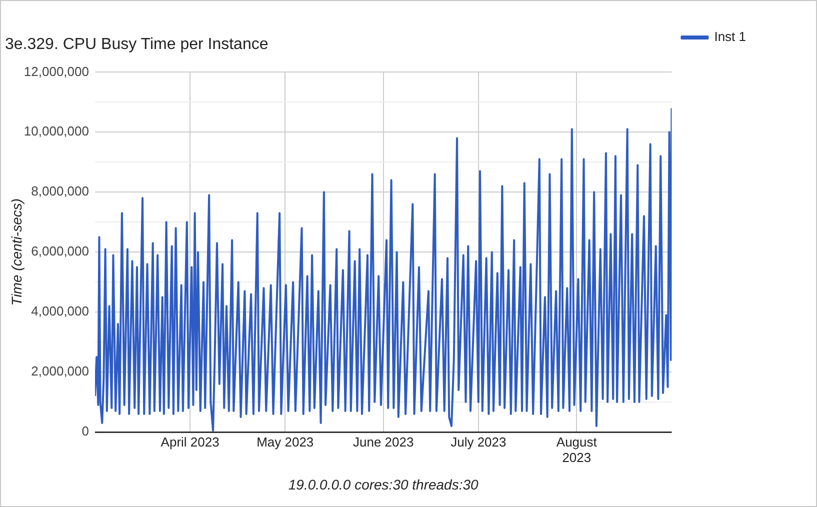 The width and height of the screenshot is (817, 507). Describe the element at coordinates (136, 45) in the screenshot. I see `chart-title: 3e.329. CPU Busy Time per Instance` at that location.